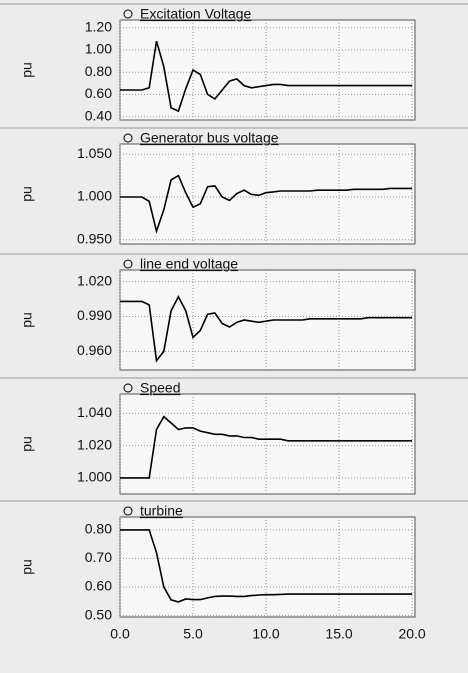 This screenshot has width=468, height=673. Describe the element at coordinates (196, 14) in the screenshot. I see `legend-label: Excitation Voltage` at that location.